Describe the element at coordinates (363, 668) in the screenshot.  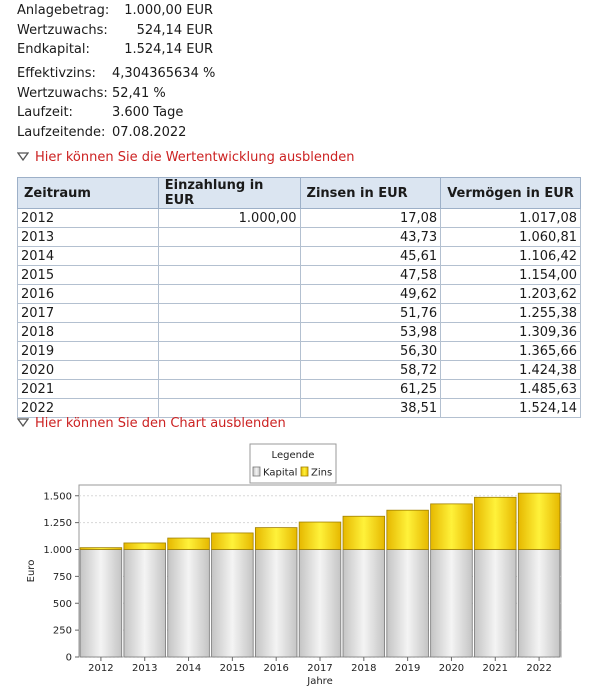
I see `x-tick-label: 2018` at that location.